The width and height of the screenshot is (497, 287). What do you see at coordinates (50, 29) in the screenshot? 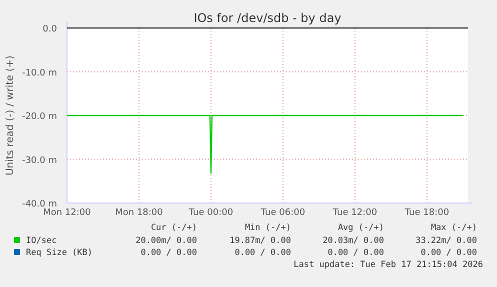
I see `y-tick-label: 0.0` at bounding box center [50, 29].